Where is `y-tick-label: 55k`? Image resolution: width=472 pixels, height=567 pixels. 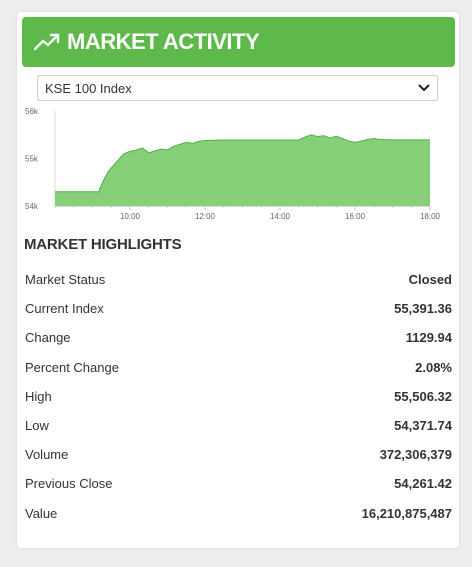 y-tick-label: 55k is located at coordinates (32, 159).